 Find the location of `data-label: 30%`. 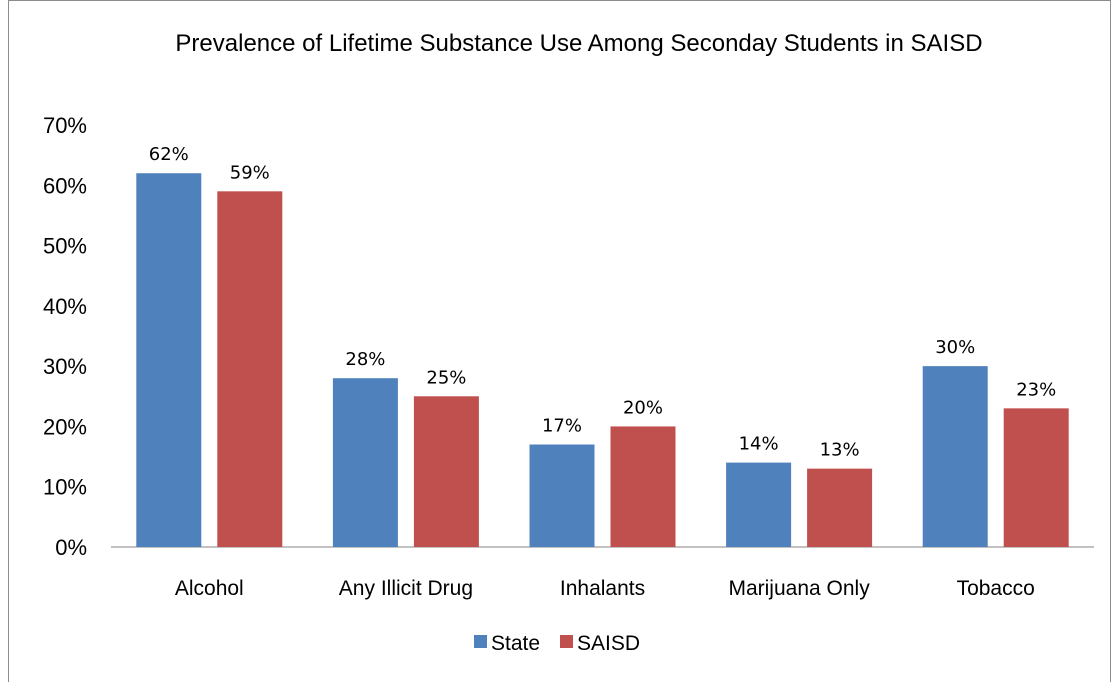

data-label: 30% is located at coordinates (955, 347).